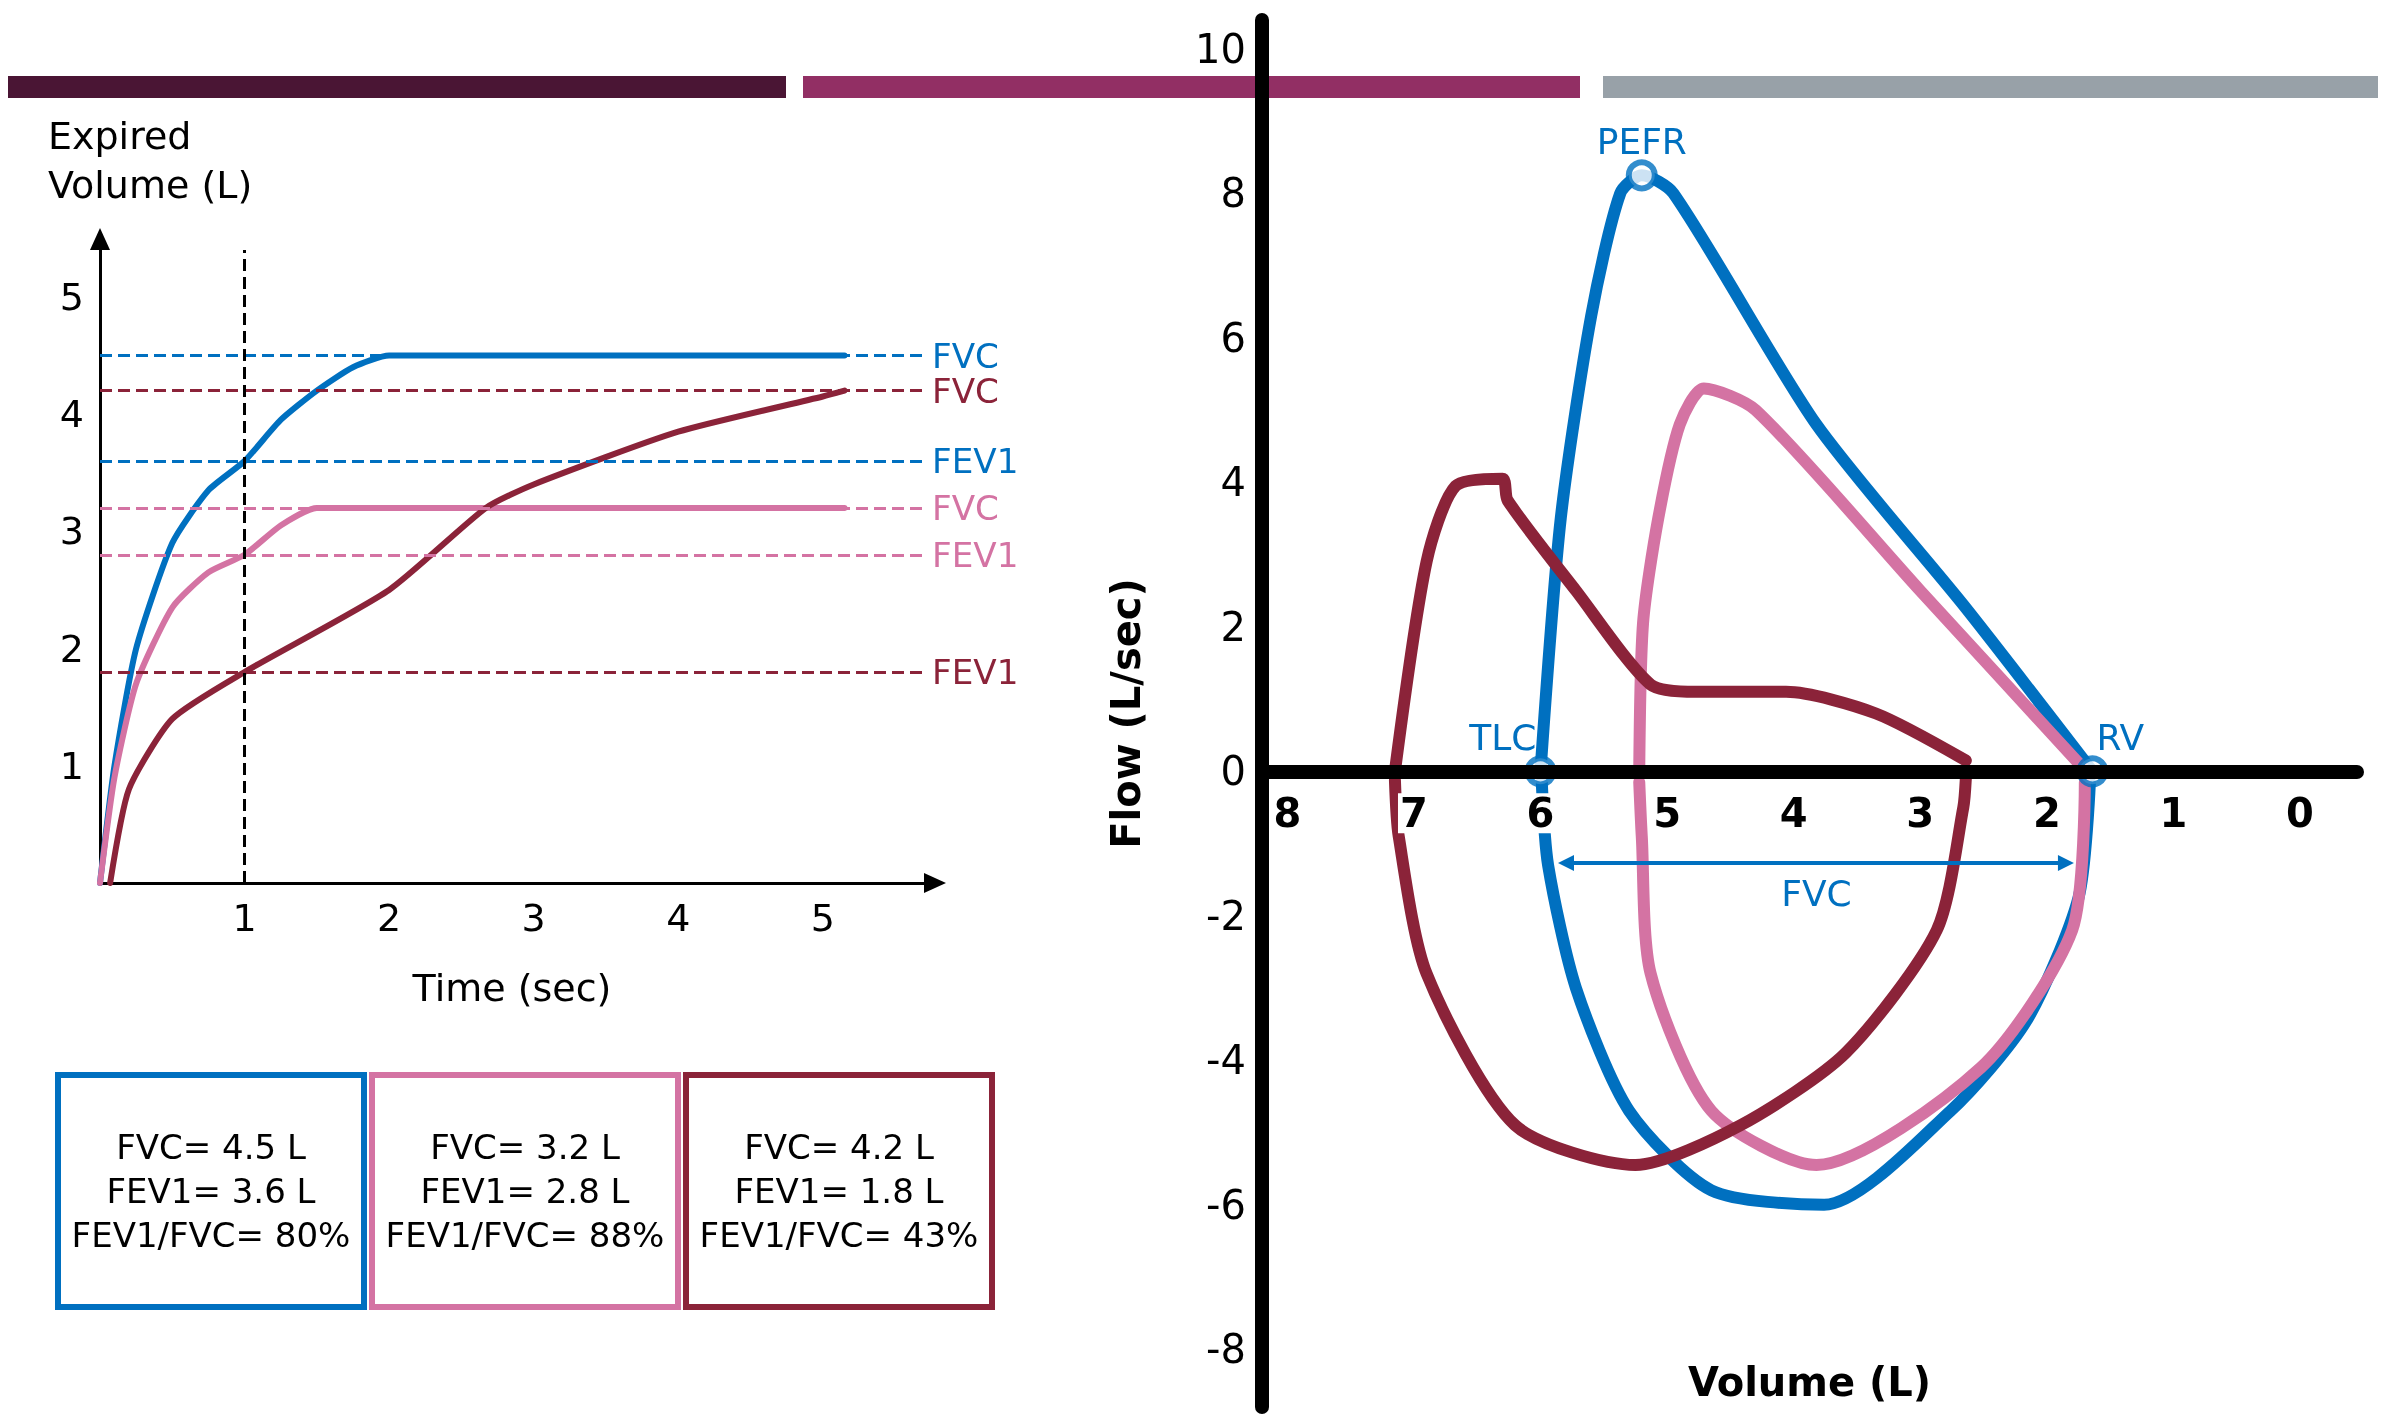  I want to click on y-tick-label: 0, so click(1233, 771).